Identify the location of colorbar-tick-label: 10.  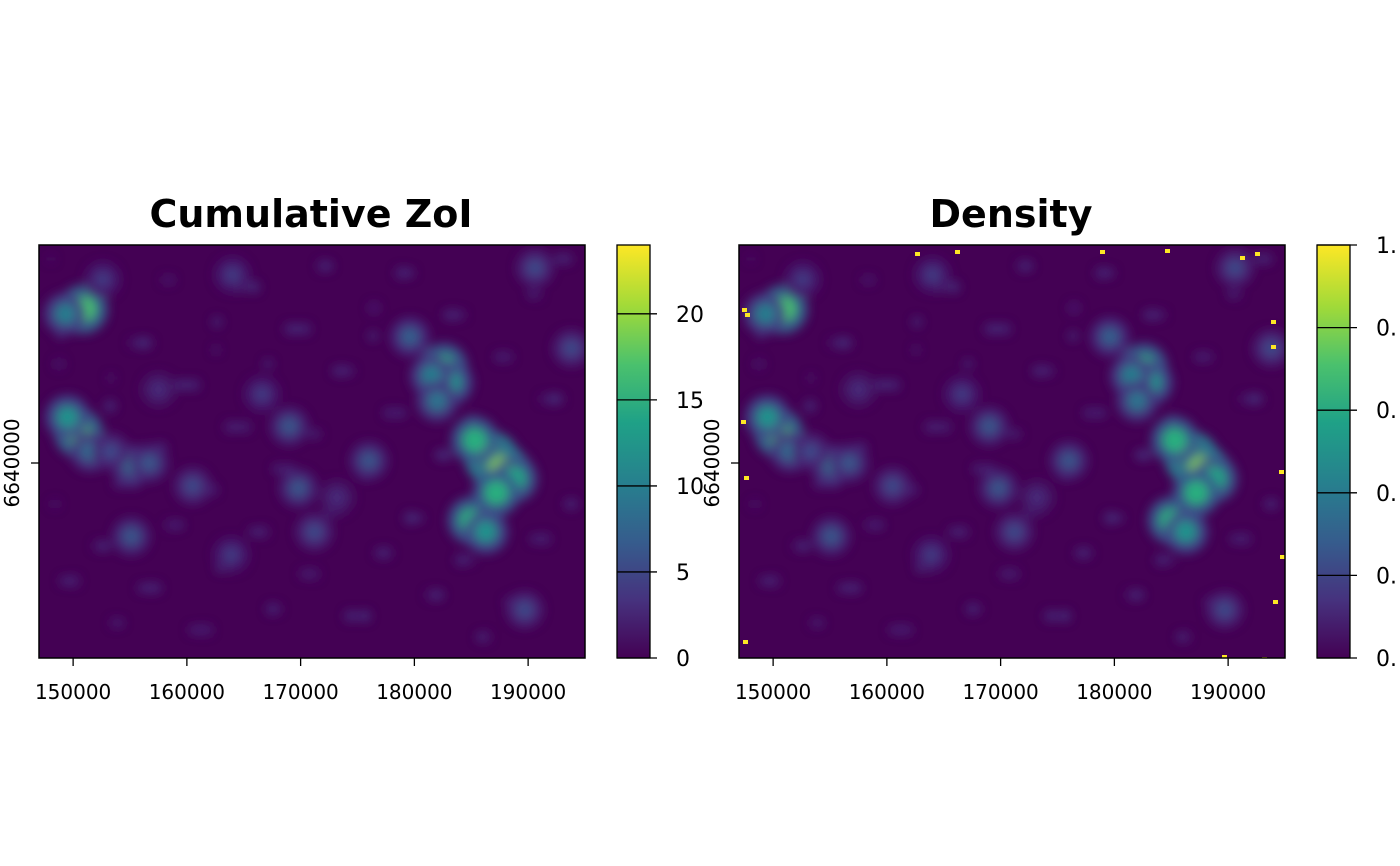
(690, 487).